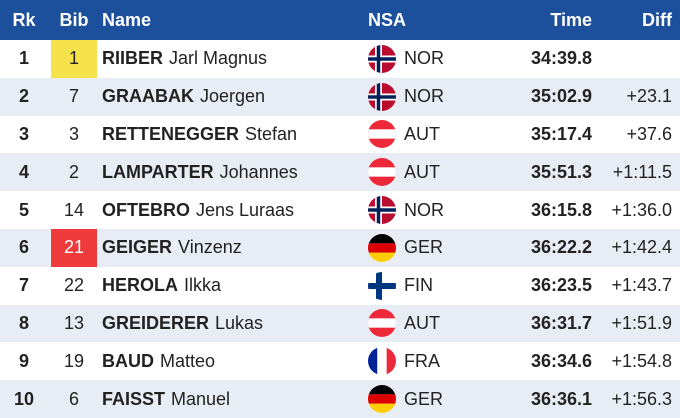 This screenshot has height=418, width=680. I want to click on athlete-name-link: HEROLA Ilkka, so click(232, 286).